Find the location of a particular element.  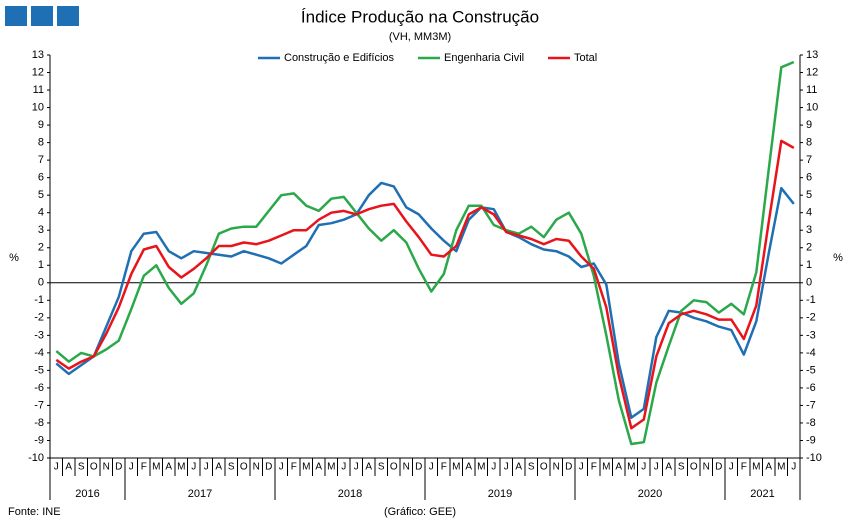

year-label: 2017 is located at coordinates (200, 494).